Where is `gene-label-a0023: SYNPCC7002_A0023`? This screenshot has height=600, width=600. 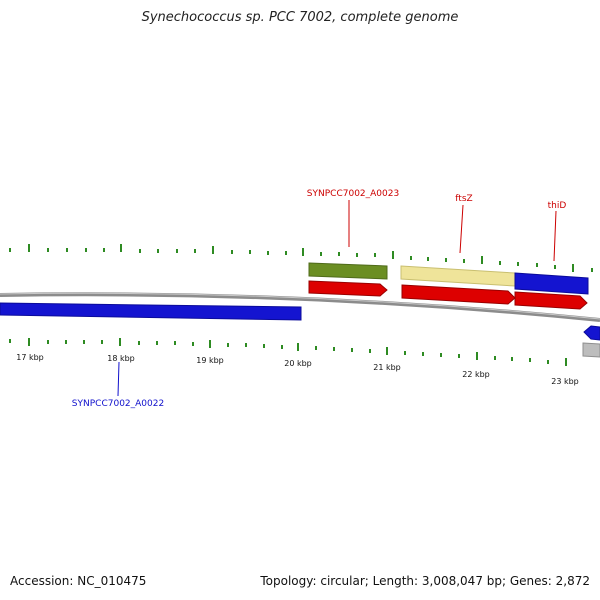 gene-label-a0023: SYNPCC7002_A0023 is located at coordinates (353, 194).